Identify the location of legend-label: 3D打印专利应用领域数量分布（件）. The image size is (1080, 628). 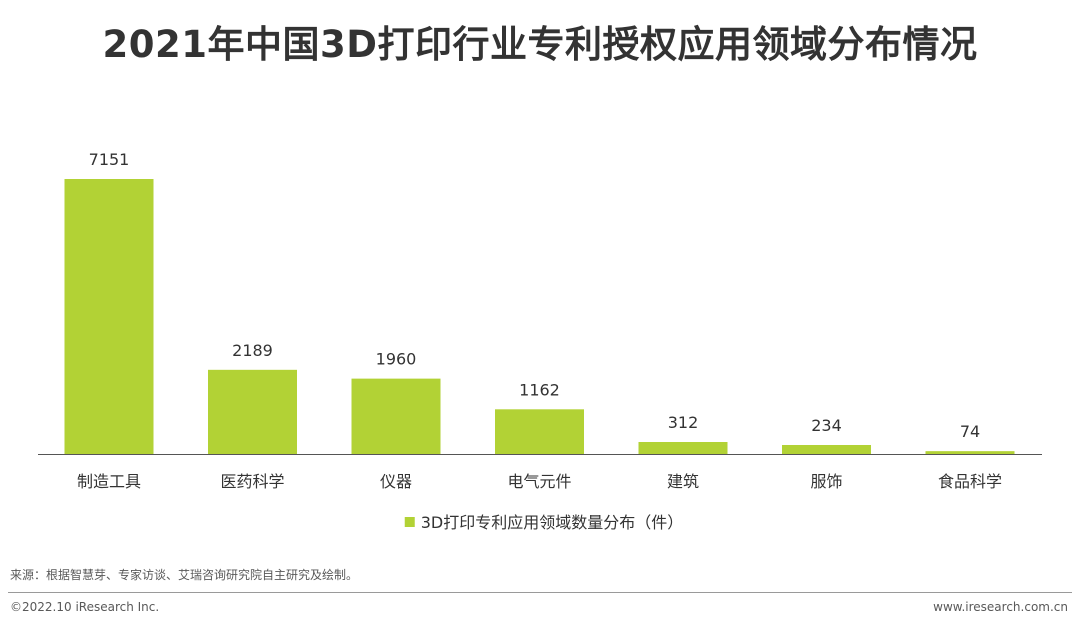
(552, 522).